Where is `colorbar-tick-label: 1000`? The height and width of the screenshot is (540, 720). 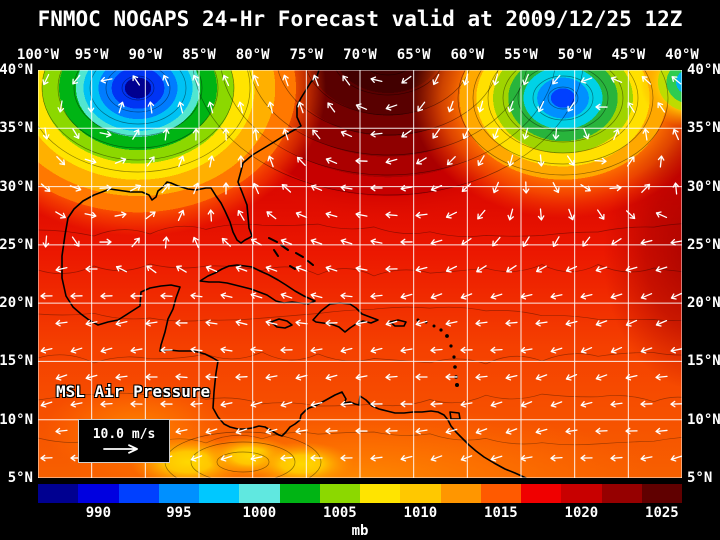
colorbar-tick-label: 1000 is located at coordinates (259, 513).